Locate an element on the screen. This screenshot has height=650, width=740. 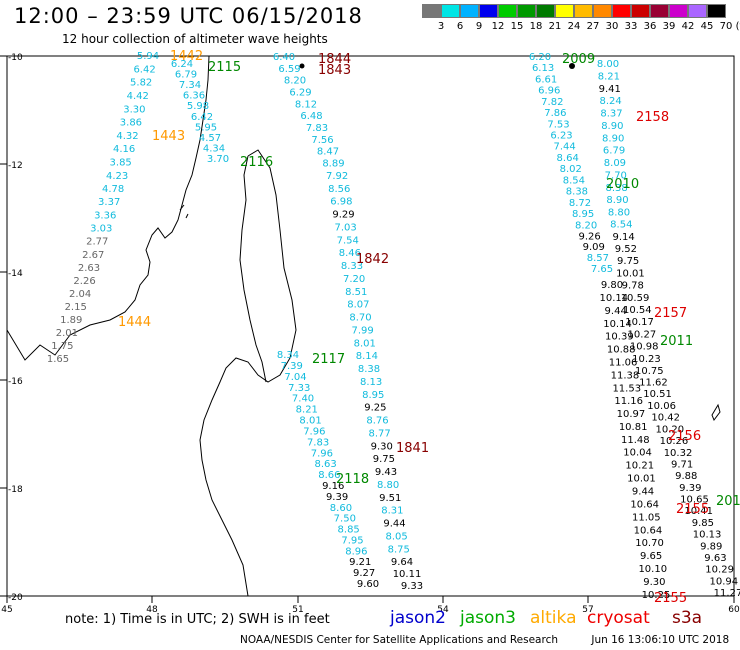
wave-height-value: 6.48 is located at coordinates (311, 116).